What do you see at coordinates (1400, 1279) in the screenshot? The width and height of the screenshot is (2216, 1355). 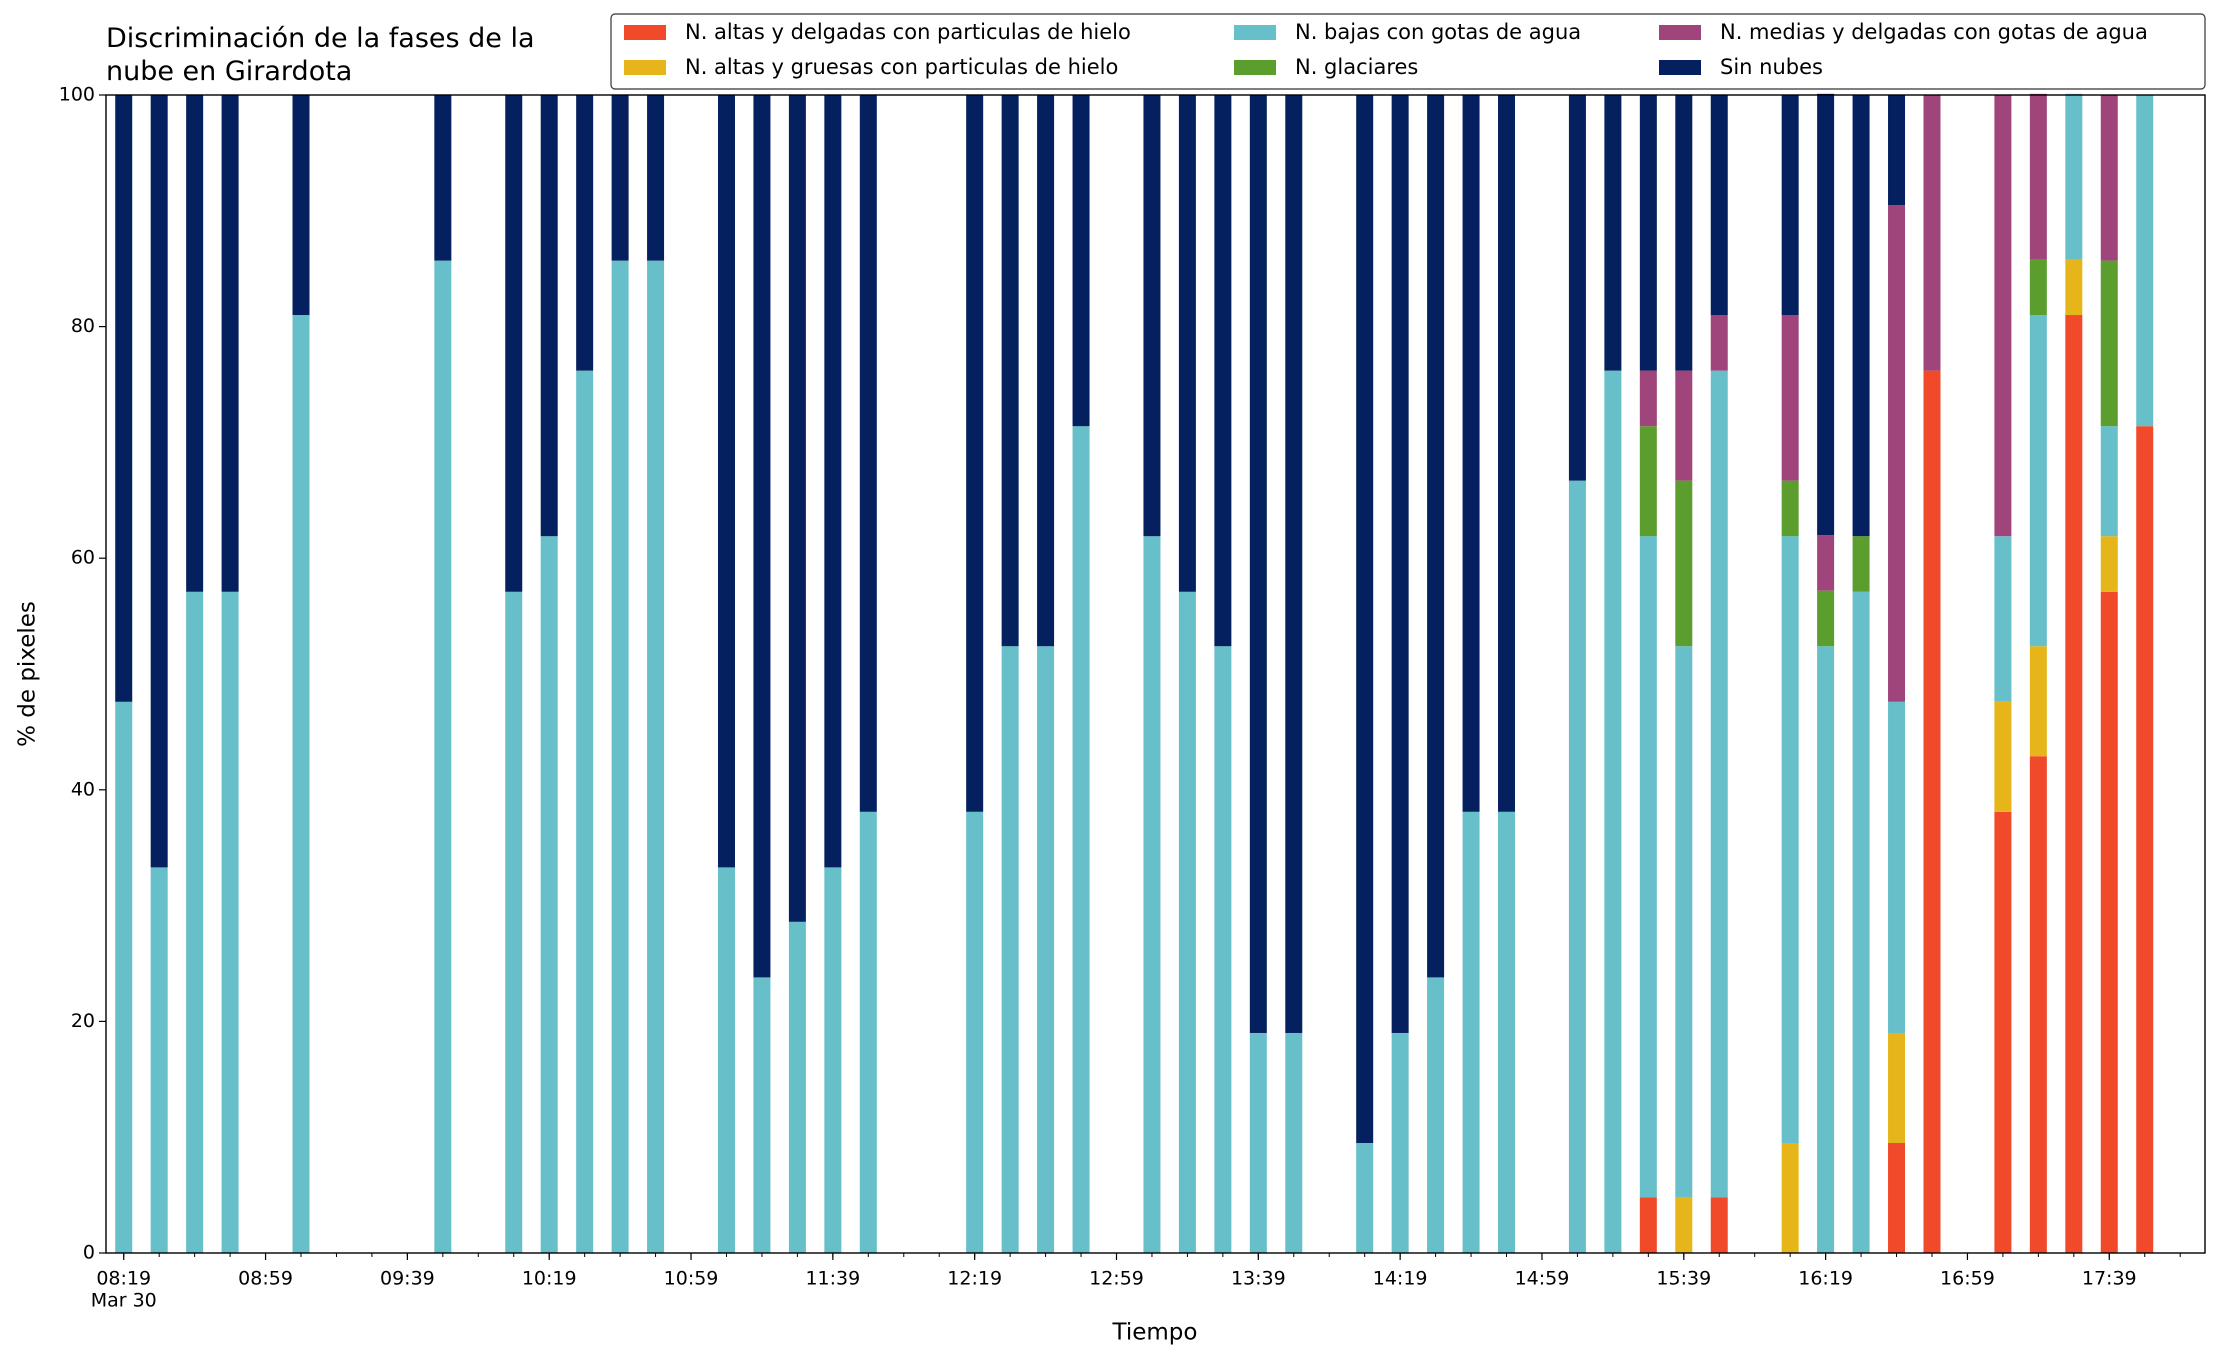 I see `x-tick-label: 14:19` at bounding box center [1400, 1279].